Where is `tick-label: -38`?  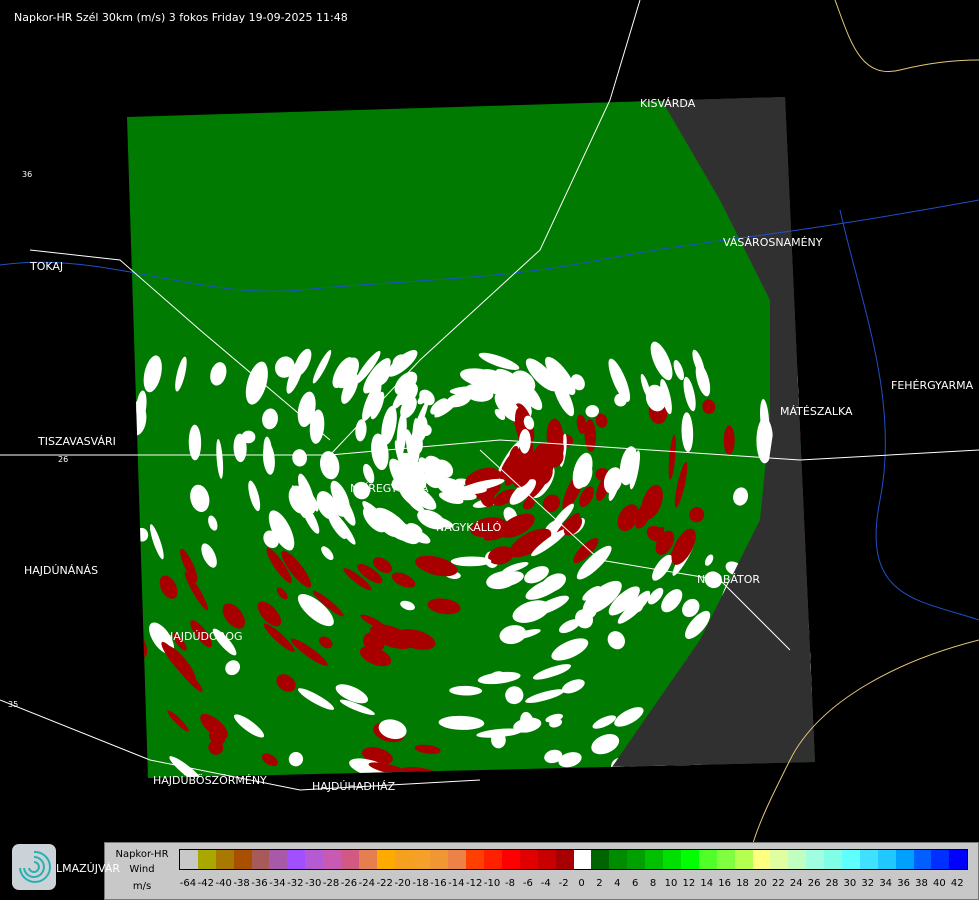 tick-label: -38 is located at coordinates (241, 883).